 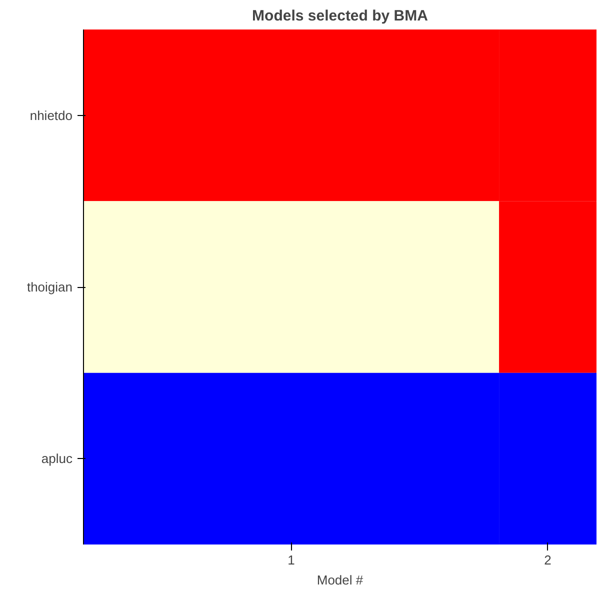 I want to click on x-axis-title: Model #, so click(x=340, y=580).